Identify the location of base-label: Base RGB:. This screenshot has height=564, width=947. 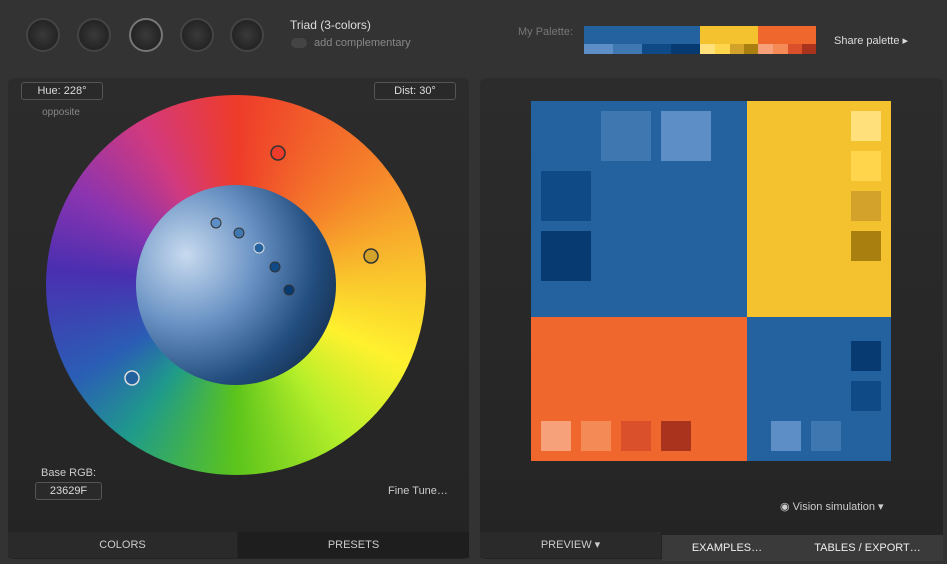
(69, 473).